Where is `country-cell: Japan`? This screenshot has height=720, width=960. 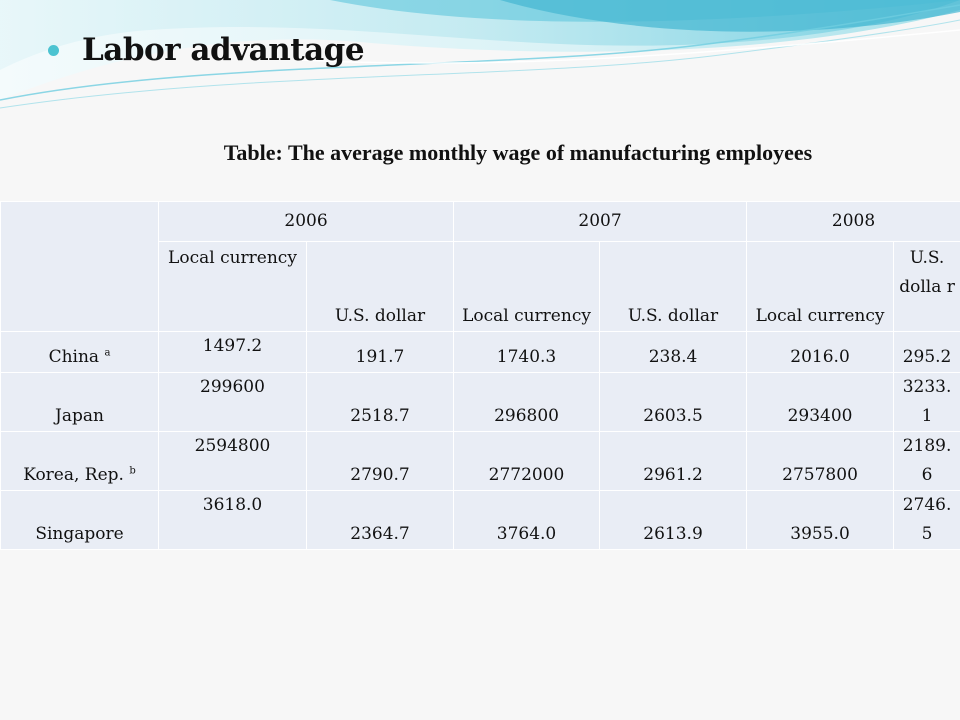 country-cell: Japan is located at coordinates (79, 402).